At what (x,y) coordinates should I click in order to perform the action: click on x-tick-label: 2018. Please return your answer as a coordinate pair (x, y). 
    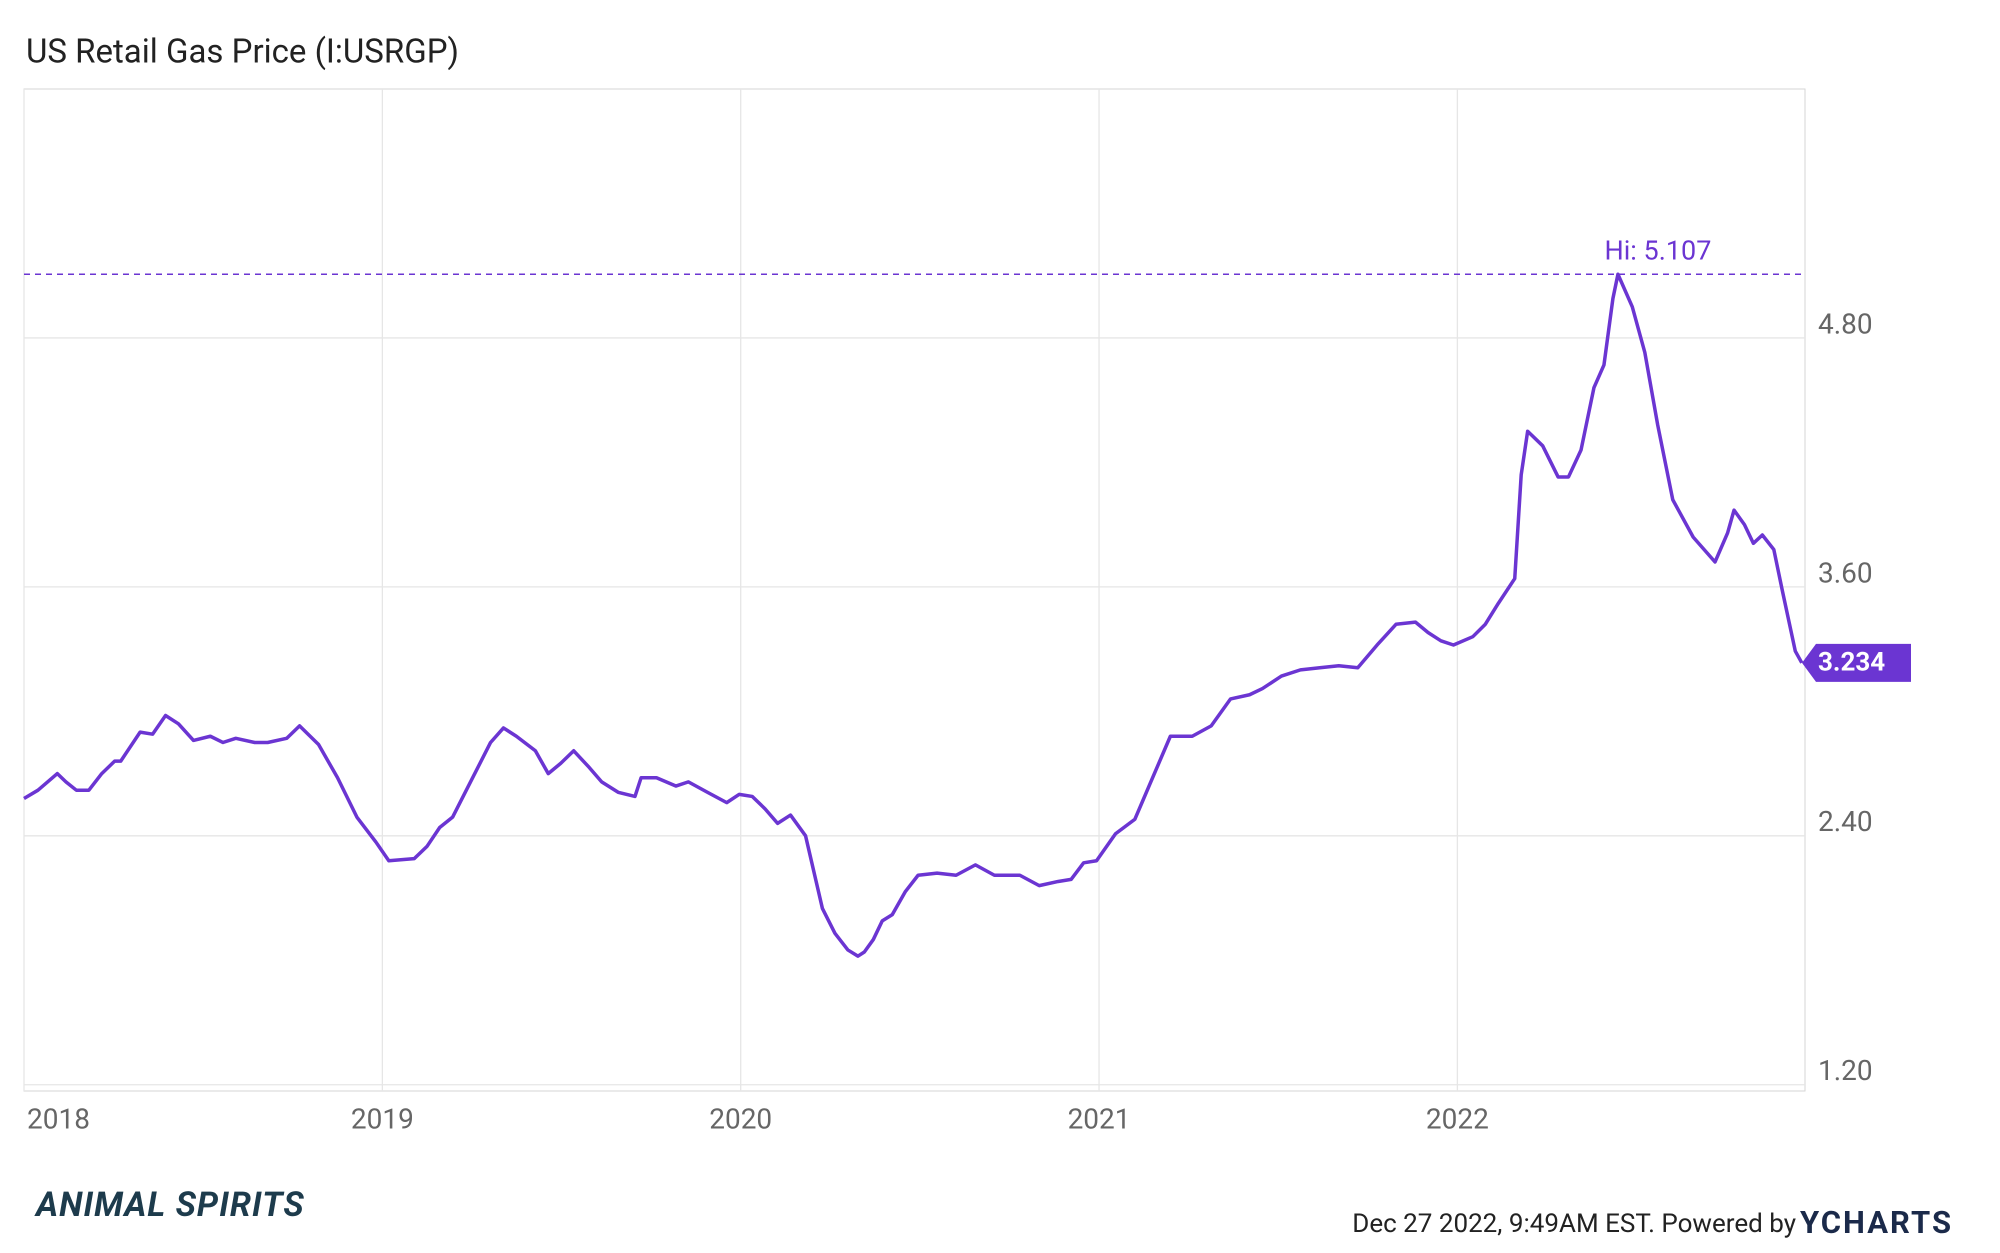
    Looking at the image, I should click on (58, 1118).